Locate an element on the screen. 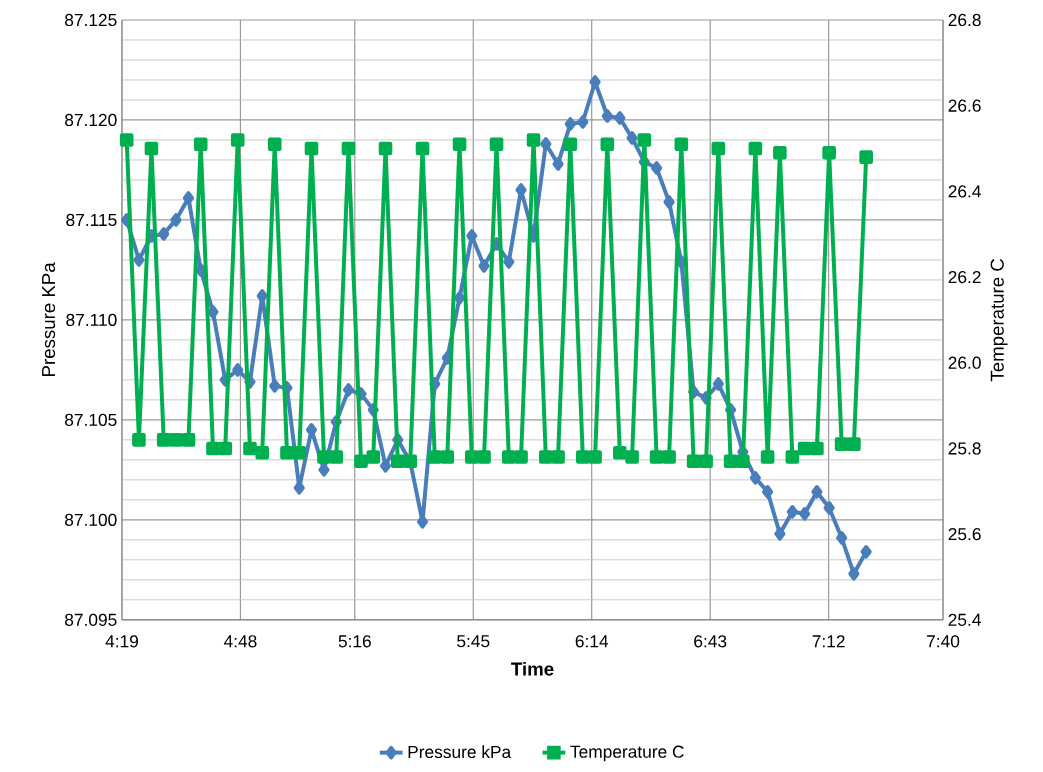 This screenshot has height=772, width=1043. x-tick-label: 5:45 is located at coordinates (473, 641).